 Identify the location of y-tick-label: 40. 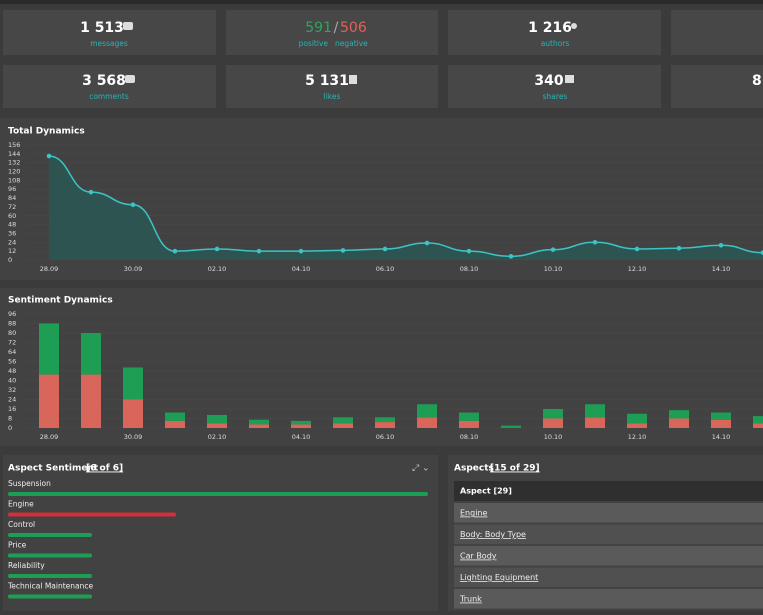
(12, 381).